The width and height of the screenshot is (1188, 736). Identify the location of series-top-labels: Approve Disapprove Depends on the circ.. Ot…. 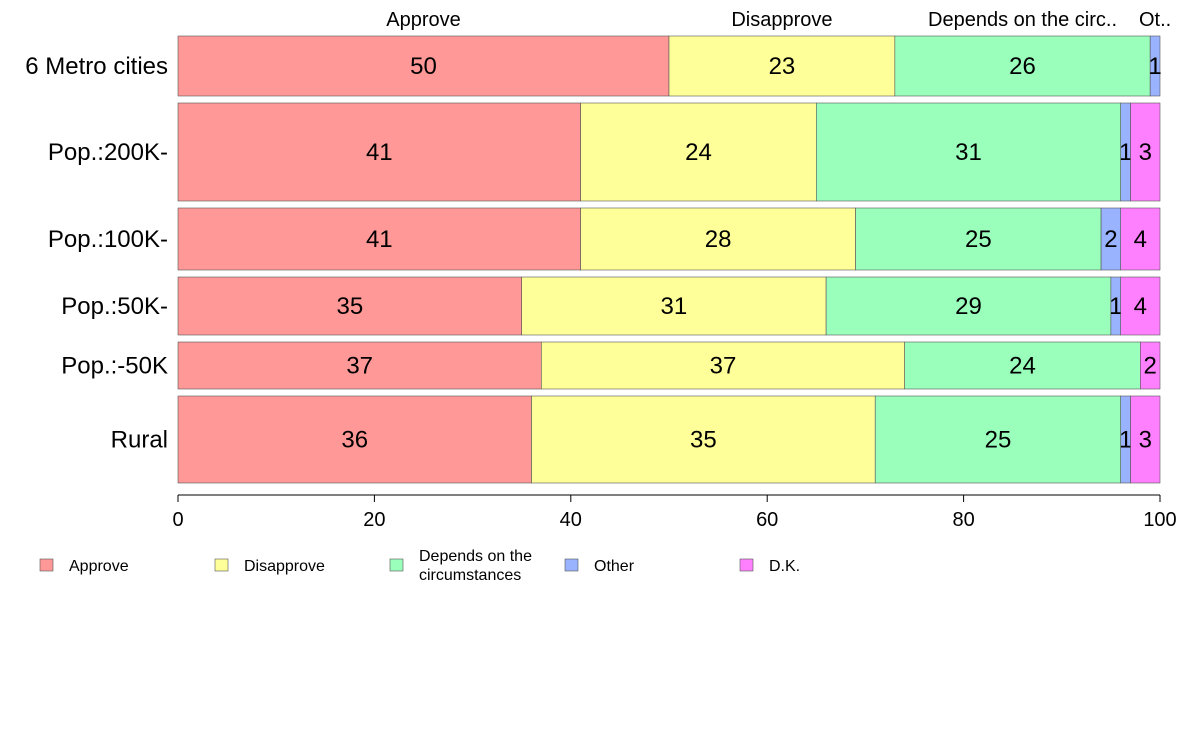
(778, 20).